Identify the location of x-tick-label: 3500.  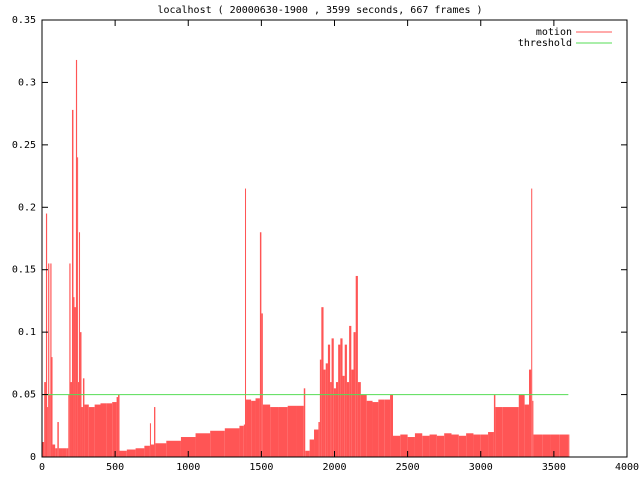
(554, 467).